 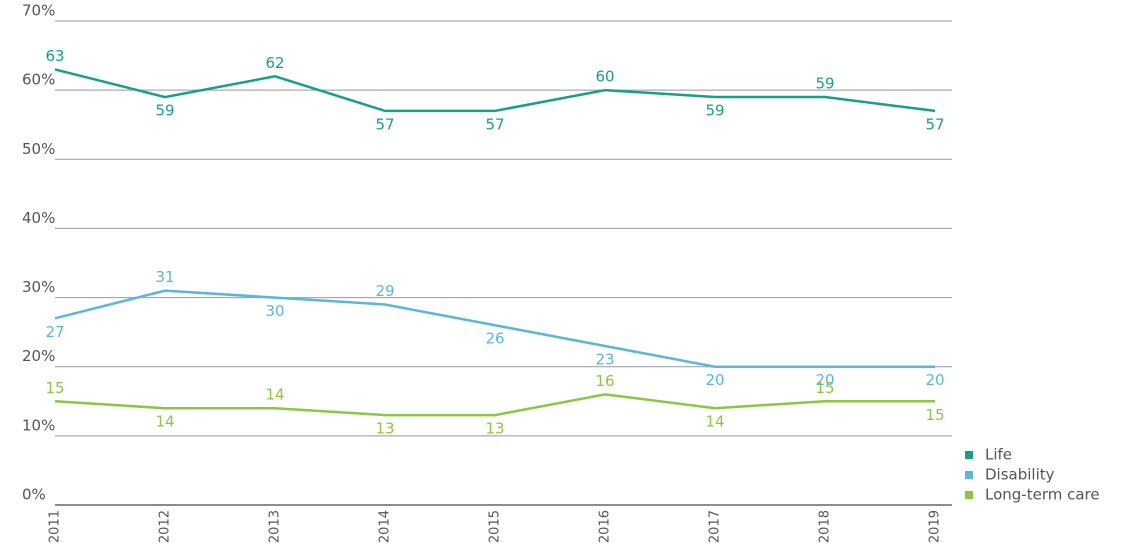 What do you see at coordinates (715, 526) in the screenshot?
I see `x-tick-label: 2017` at bounding box center [715, 526].